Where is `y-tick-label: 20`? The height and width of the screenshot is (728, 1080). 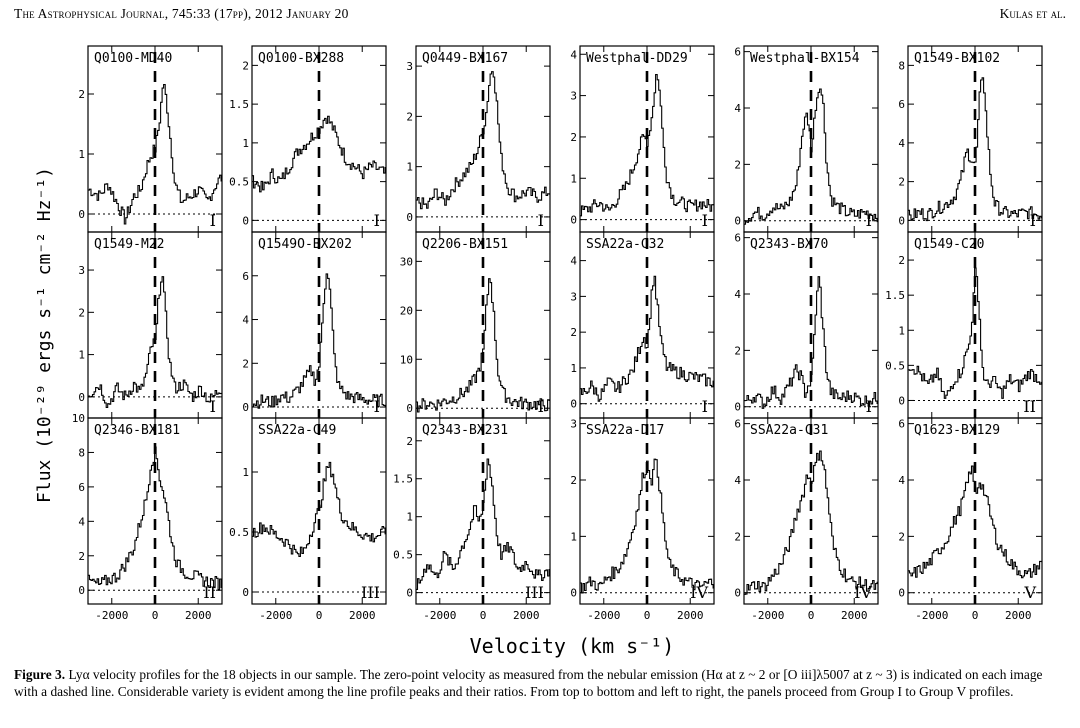 y-tick-label: 20 is located at coordinates (406, 310).